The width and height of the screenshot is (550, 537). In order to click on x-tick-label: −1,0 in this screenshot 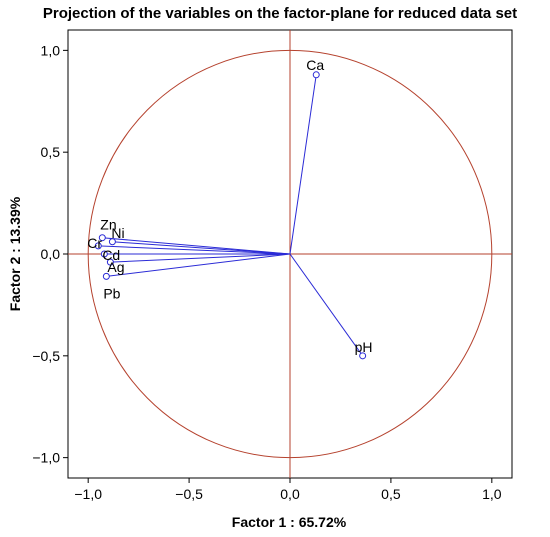, I will do `click(88, 494)`.